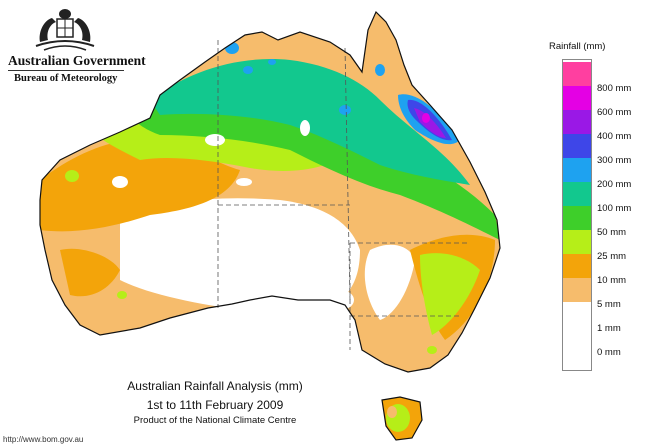 The width and height of the screenshot is (655, 446). I want to click on legend-label: 0 mm, so click(609, 352).